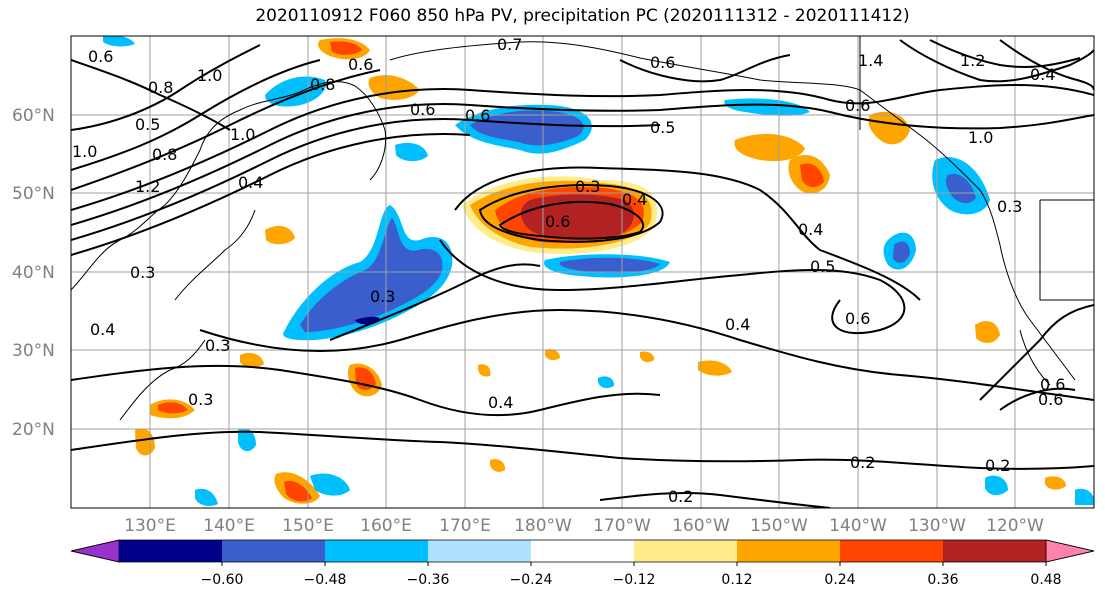 The width and height of the screenshot is (1105, 601). I want to click on lat-label: 60°N, so click(33, 116).